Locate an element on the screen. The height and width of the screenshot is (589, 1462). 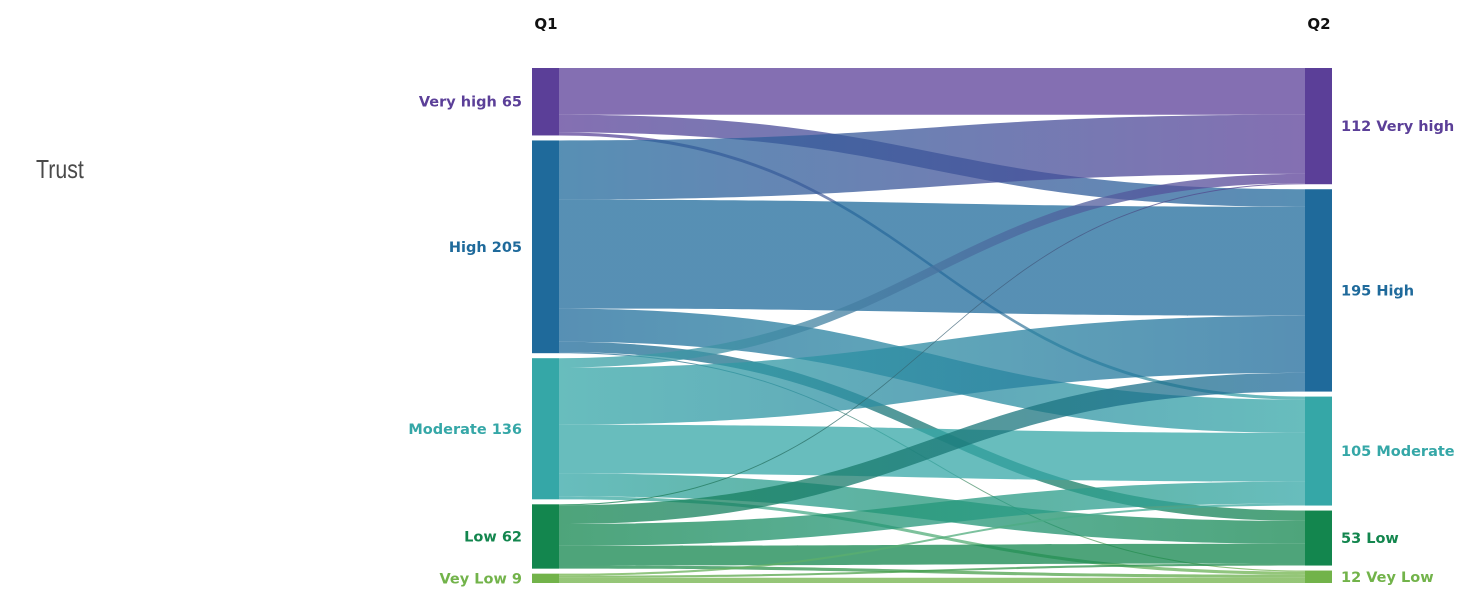
label-q1-low: Low 62 is located at coordinates (493, 537).